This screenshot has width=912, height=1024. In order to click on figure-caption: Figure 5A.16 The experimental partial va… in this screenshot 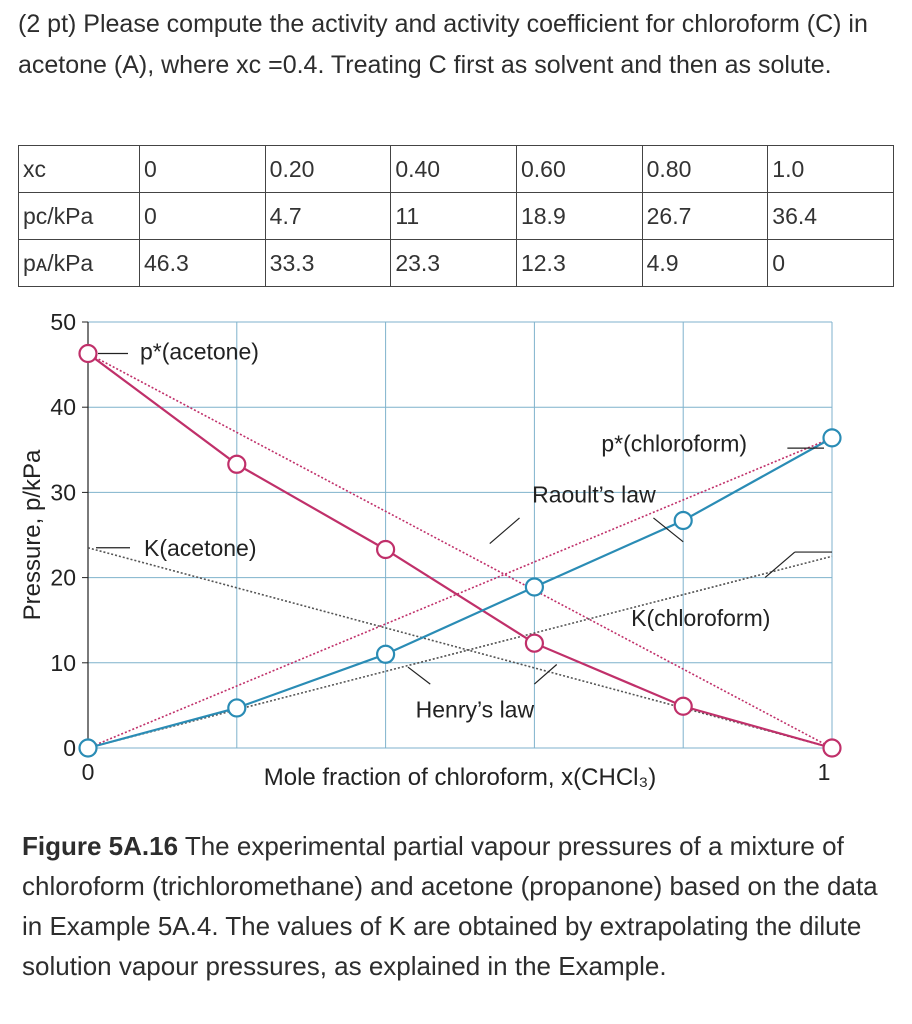, I will do `click(452, 906)`.